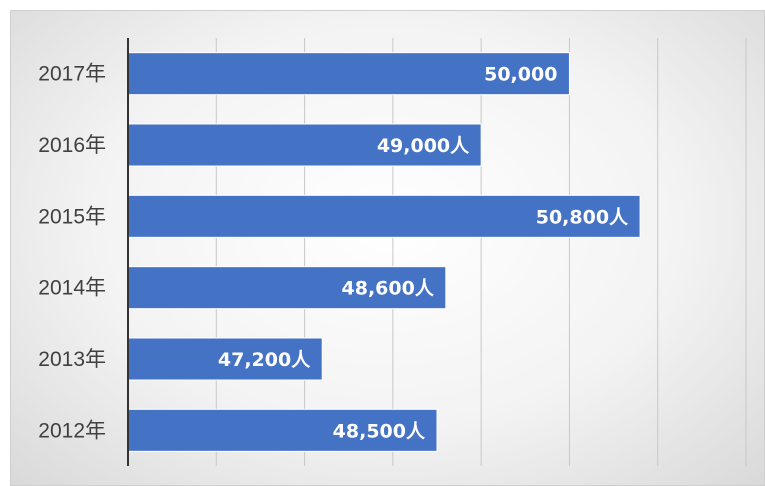  Describe the element at coordinates (72, 359) in the screenshot. I see `category-label: 2013年` at that location.